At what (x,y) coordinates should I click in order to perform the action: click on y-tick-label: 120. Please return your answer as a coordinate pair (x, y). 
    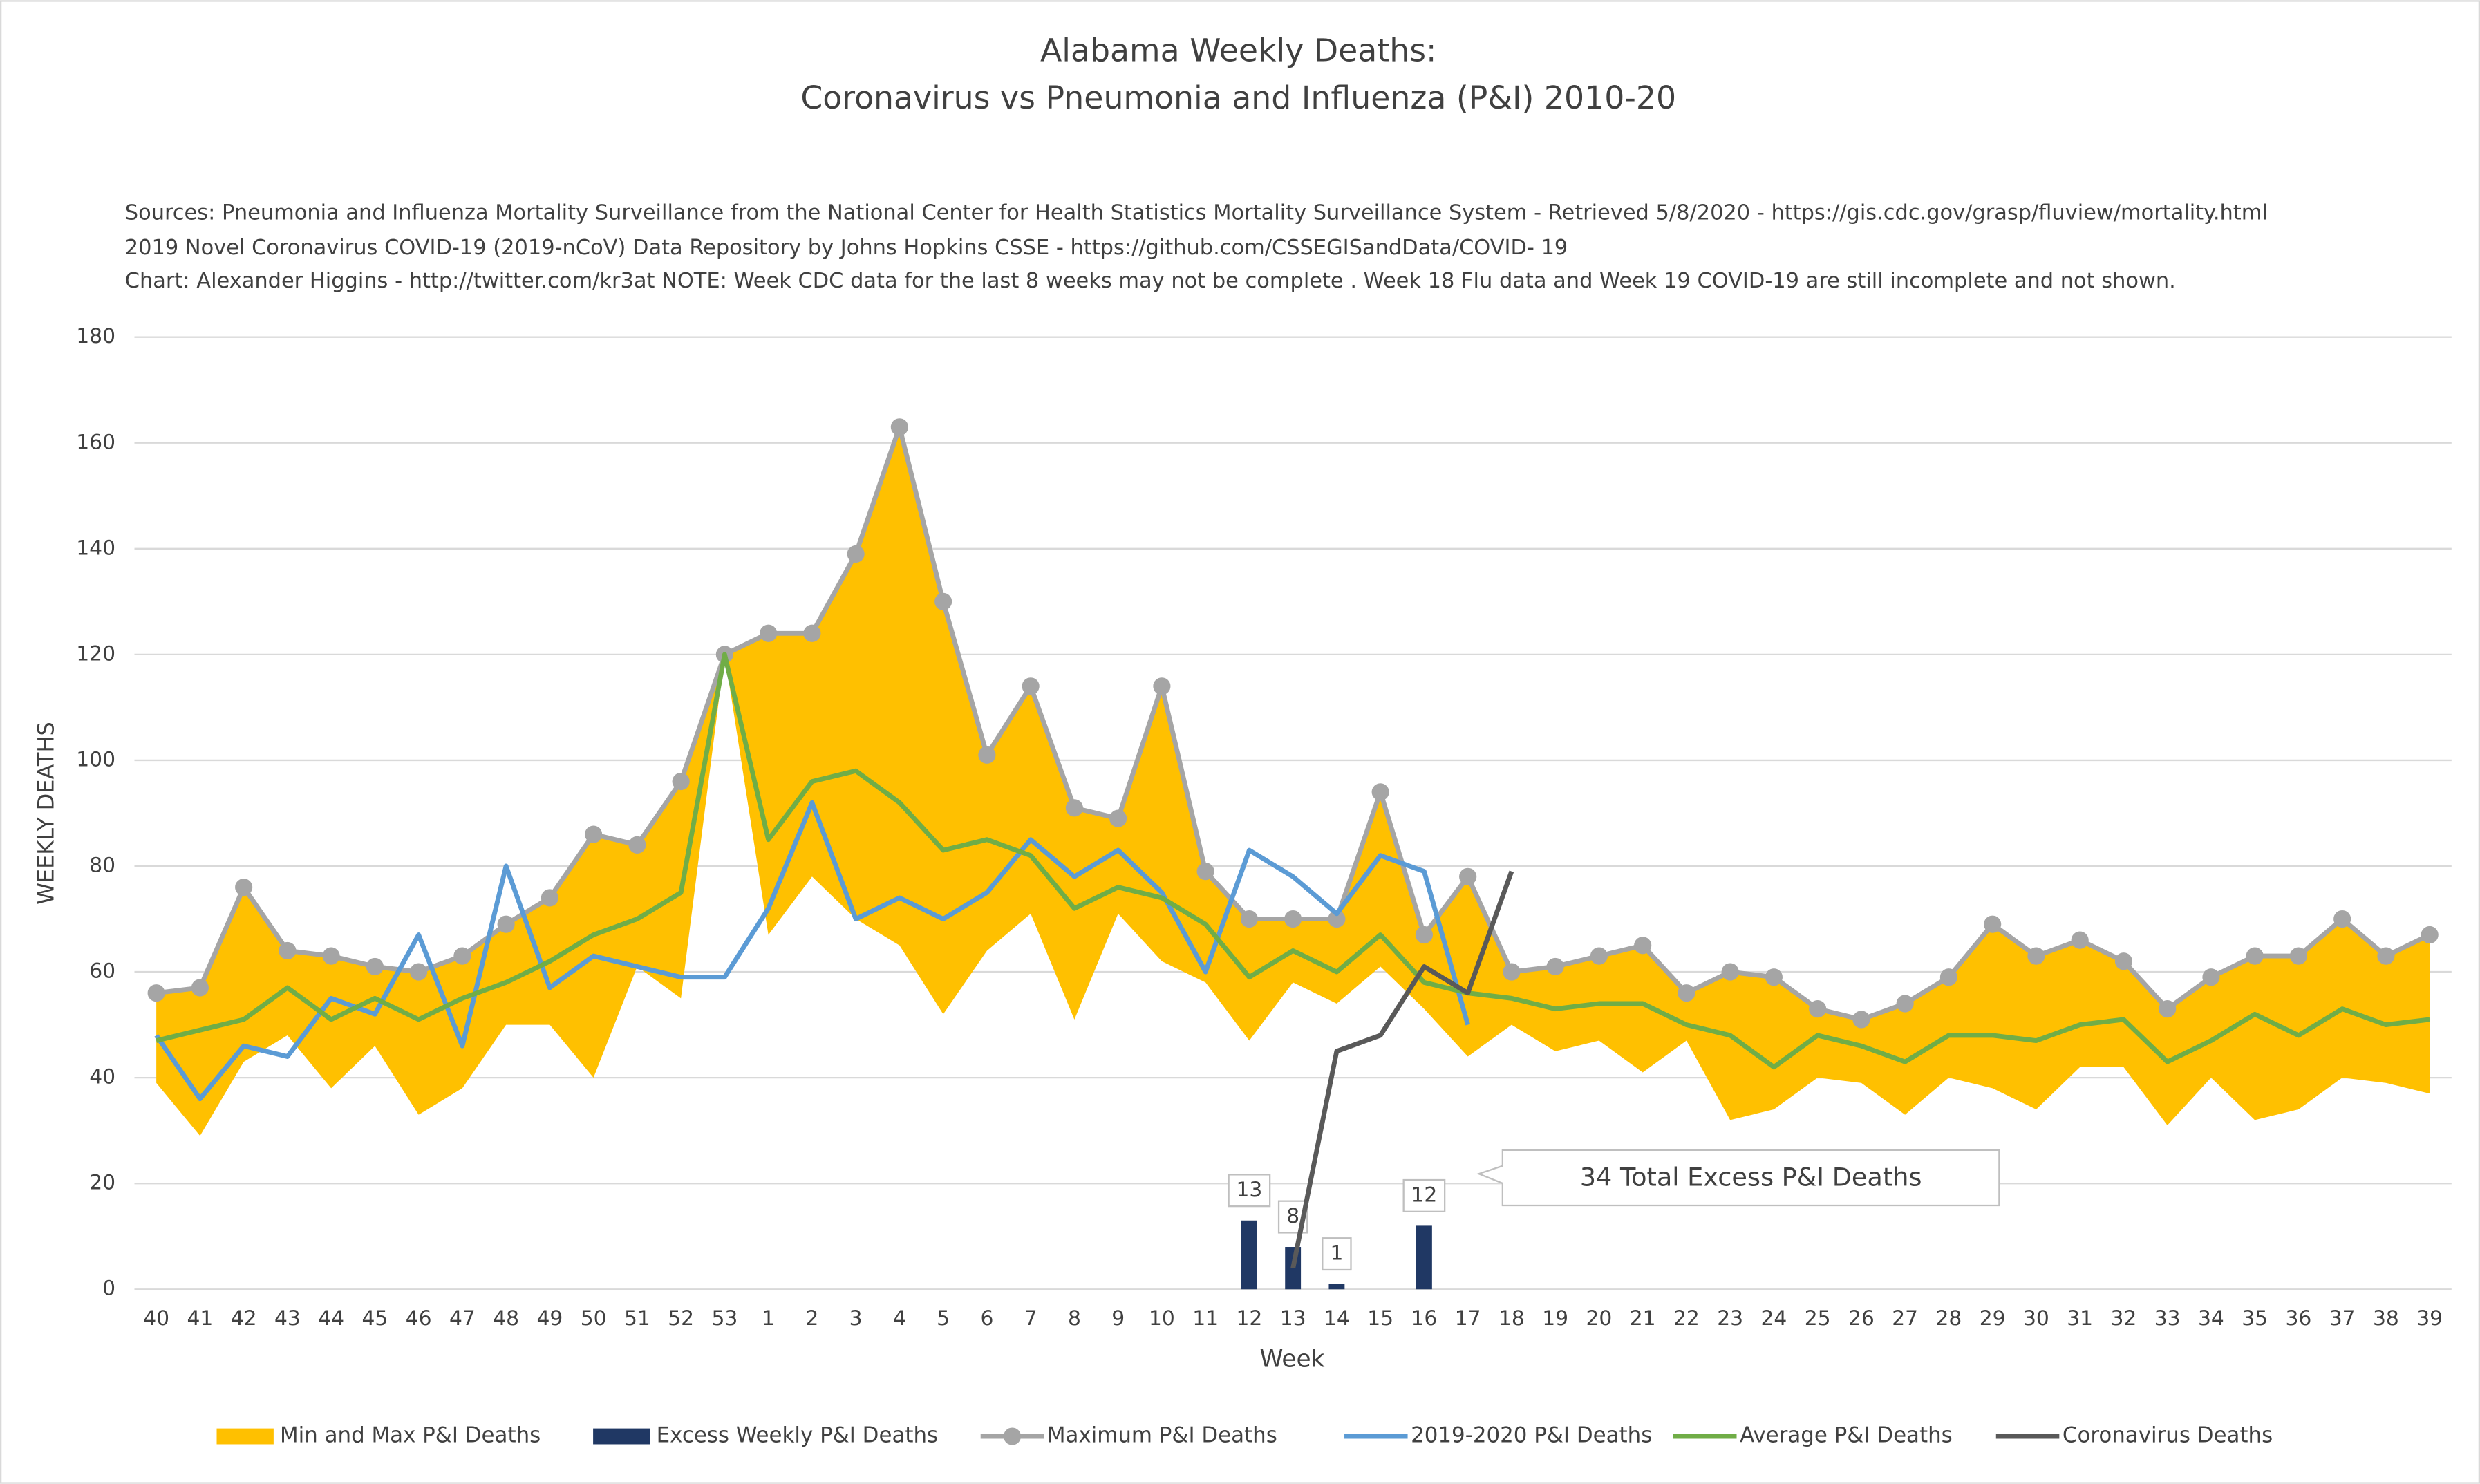
    Looking at the image, I should click on (95, 653).